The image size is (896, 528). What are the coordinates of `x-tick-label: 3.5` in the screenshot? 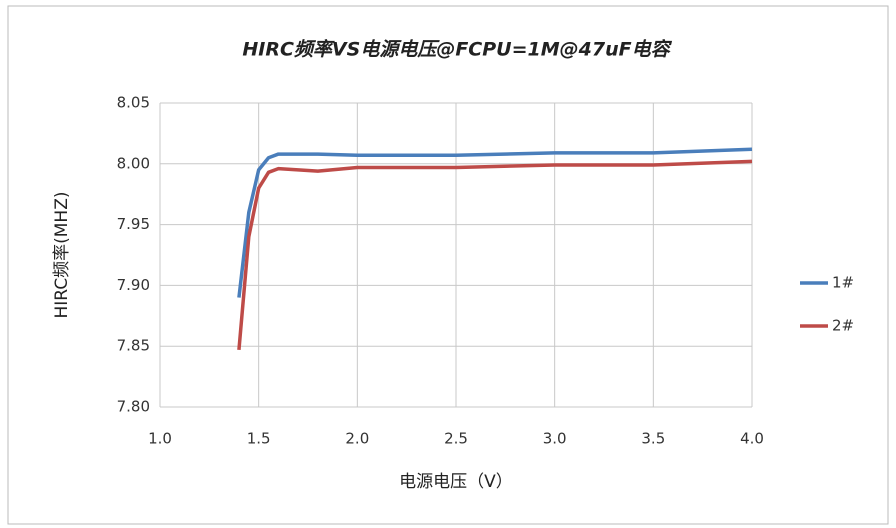 It's located at (653, 439).